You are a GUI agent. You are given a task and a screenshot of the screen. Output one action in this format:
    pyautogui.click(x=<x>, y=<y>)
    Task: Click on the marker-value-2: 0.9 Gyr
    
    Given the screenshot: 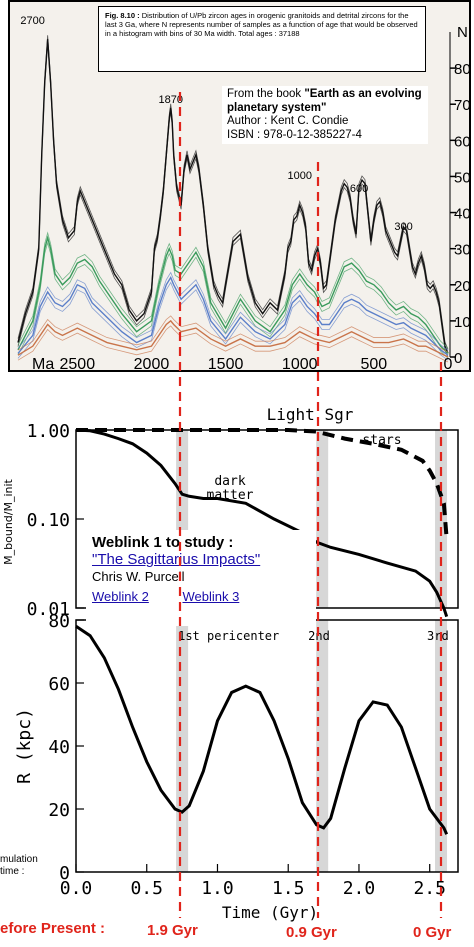 What is the action you would take?
    pyautogui.click(x=311, y=932)
    